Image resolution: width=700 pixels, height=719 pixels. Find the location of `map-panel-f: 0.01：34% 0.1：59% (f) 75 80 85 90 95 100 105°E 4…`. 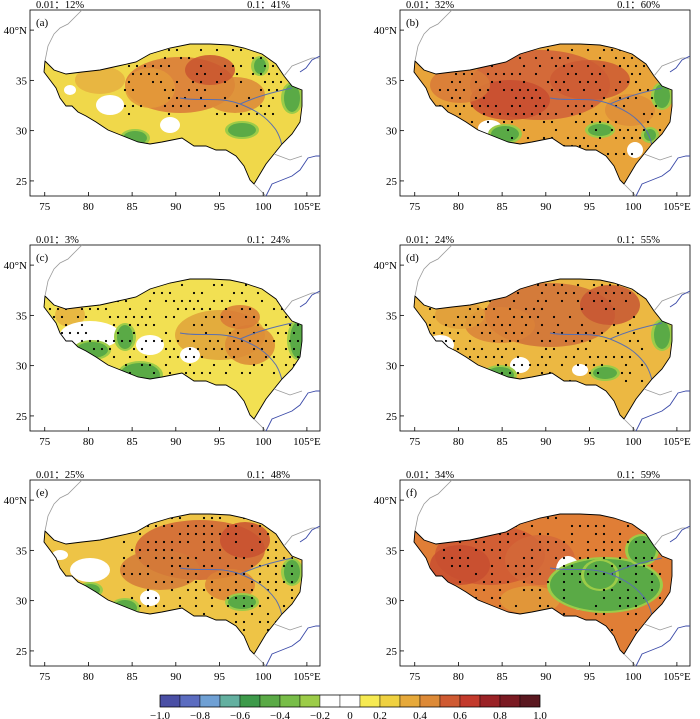

map-panel-f: 0.01：34% 0.1：59% (f) 75 80 85 90 95 100 105°E 4… is located at coordinates (532, 576).